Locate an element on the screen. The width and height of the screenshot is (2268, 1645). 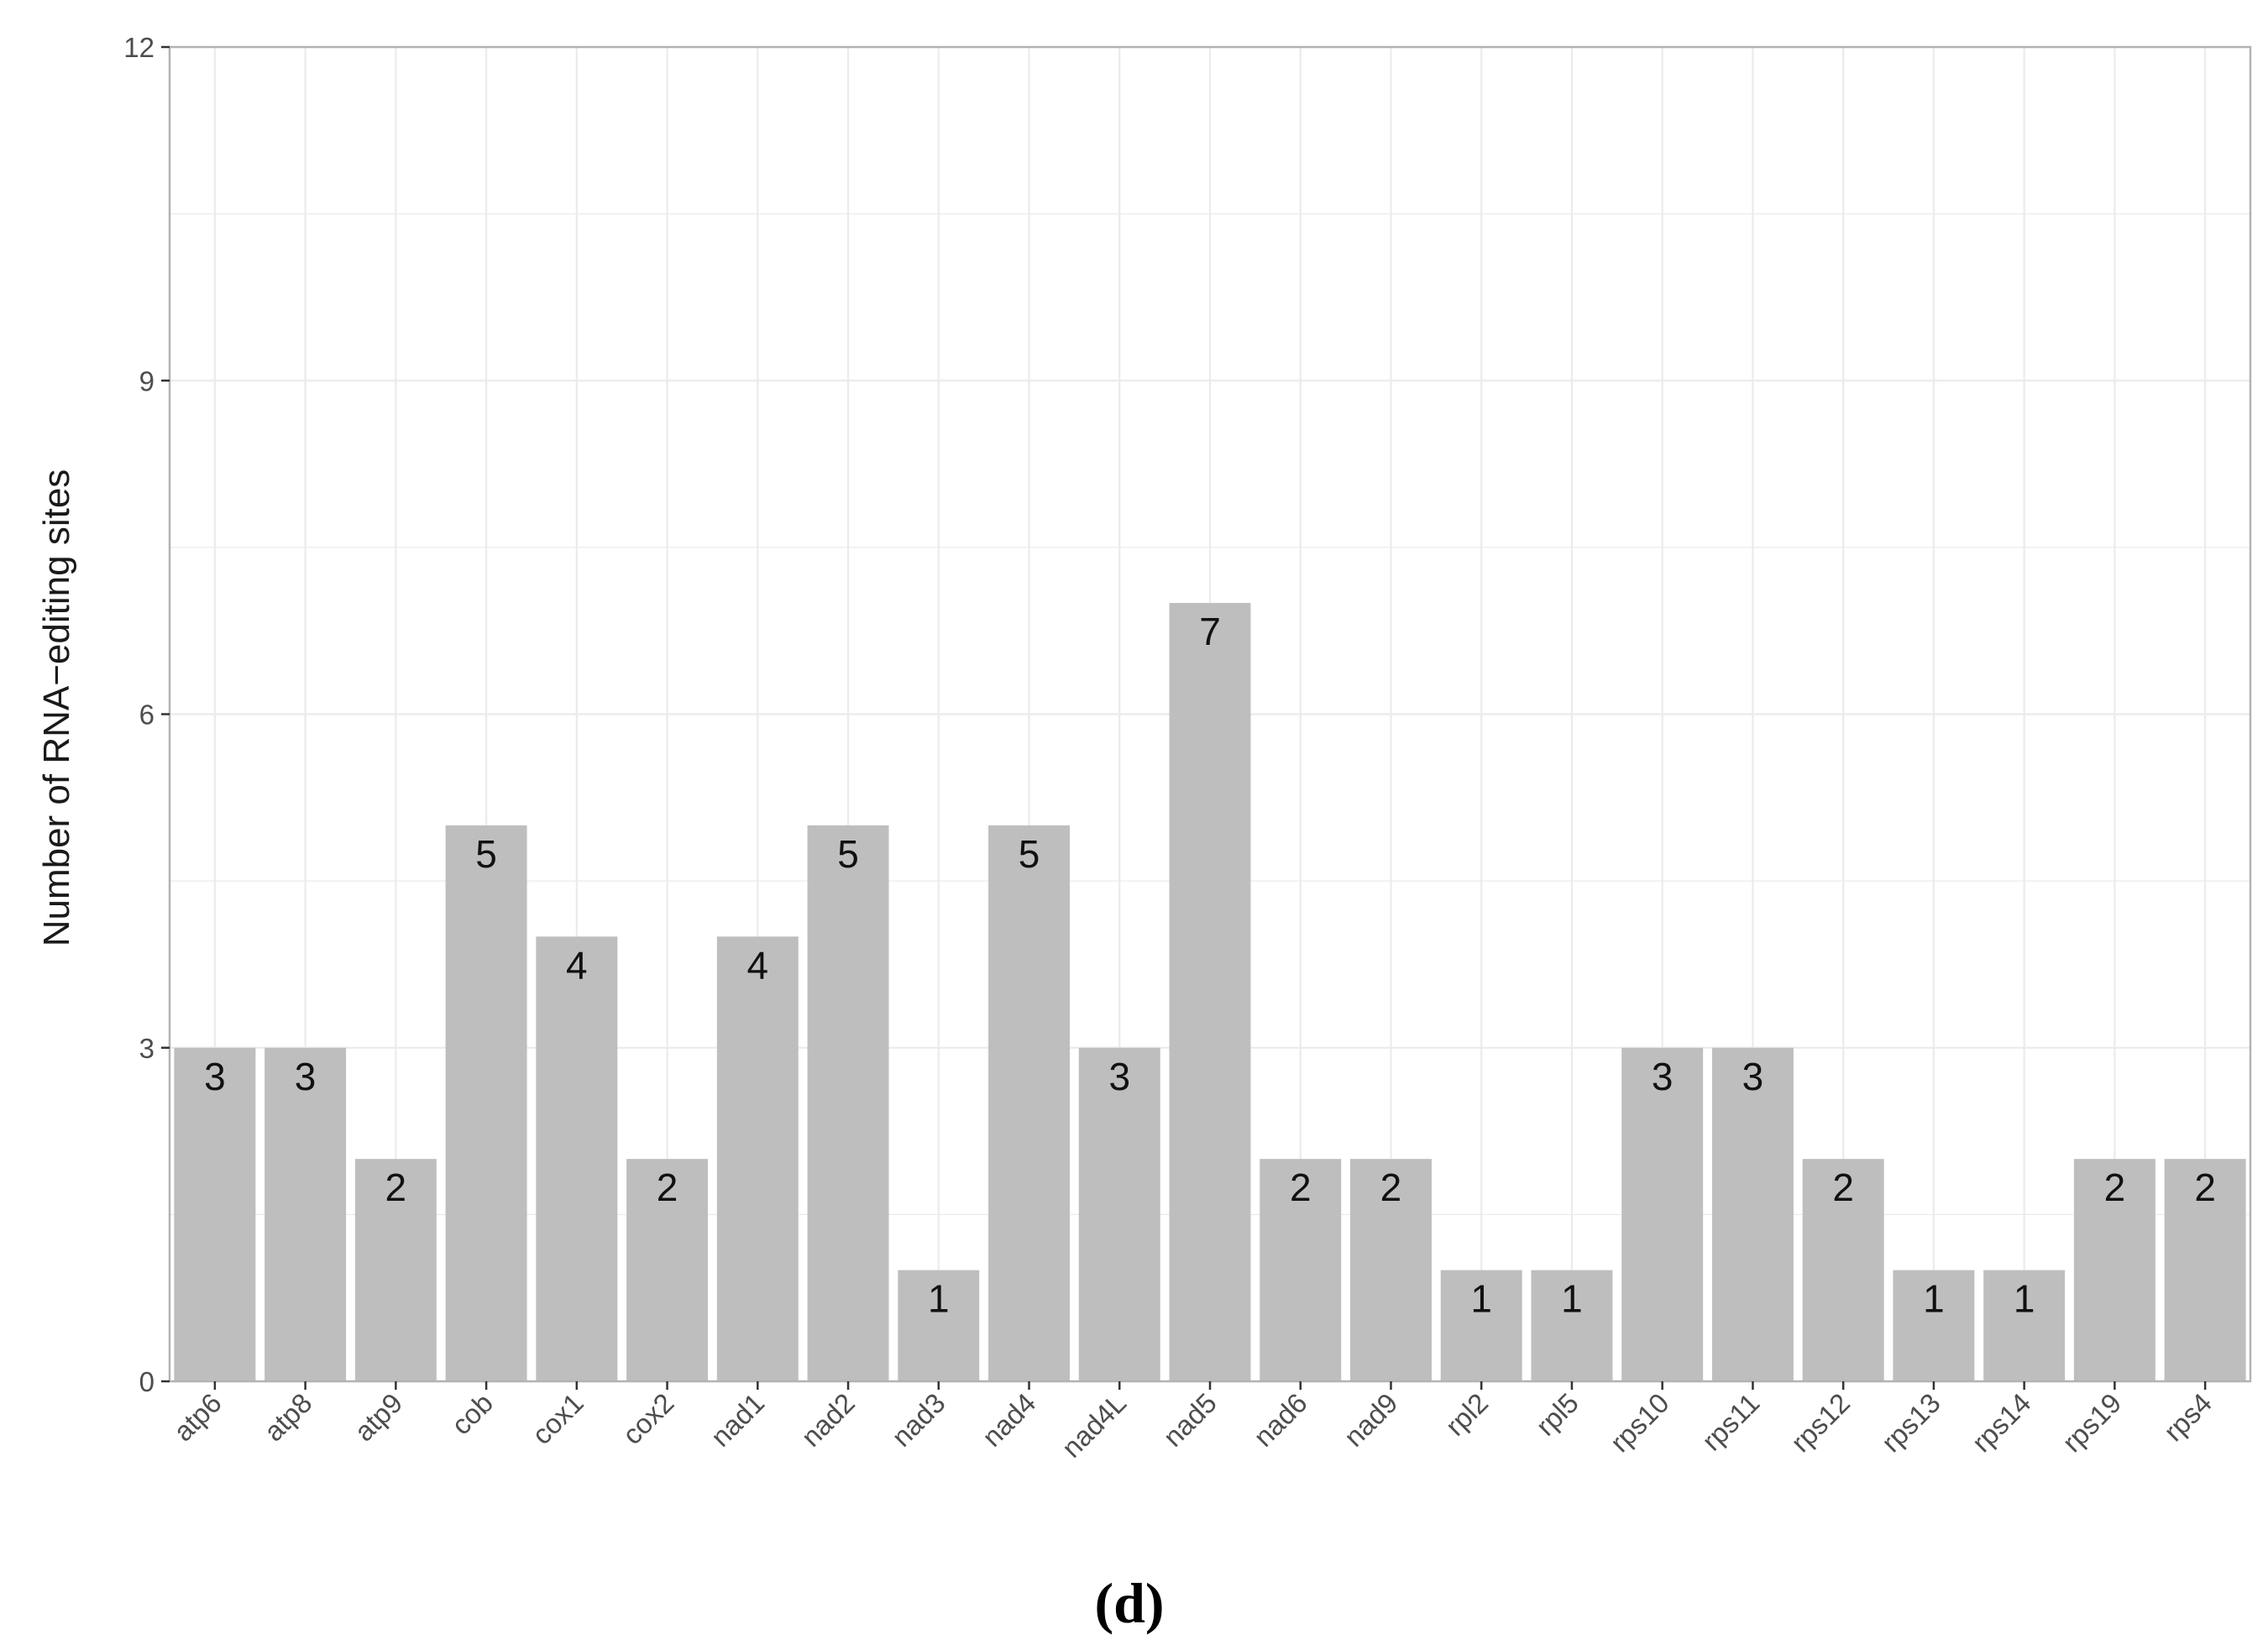
bar-value-label-atp6: 3 is located at coordinates (215, 1076).